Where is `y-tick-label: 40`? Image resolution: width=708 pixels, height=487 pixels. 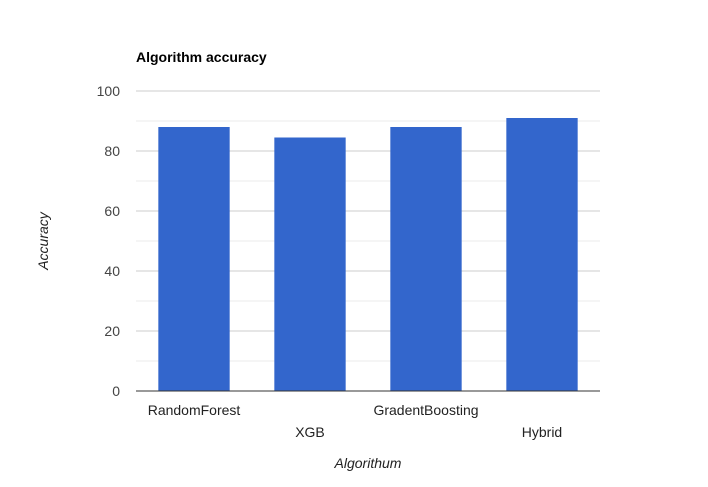 y-tick-label: 40 is located at coordinates (112, 271).